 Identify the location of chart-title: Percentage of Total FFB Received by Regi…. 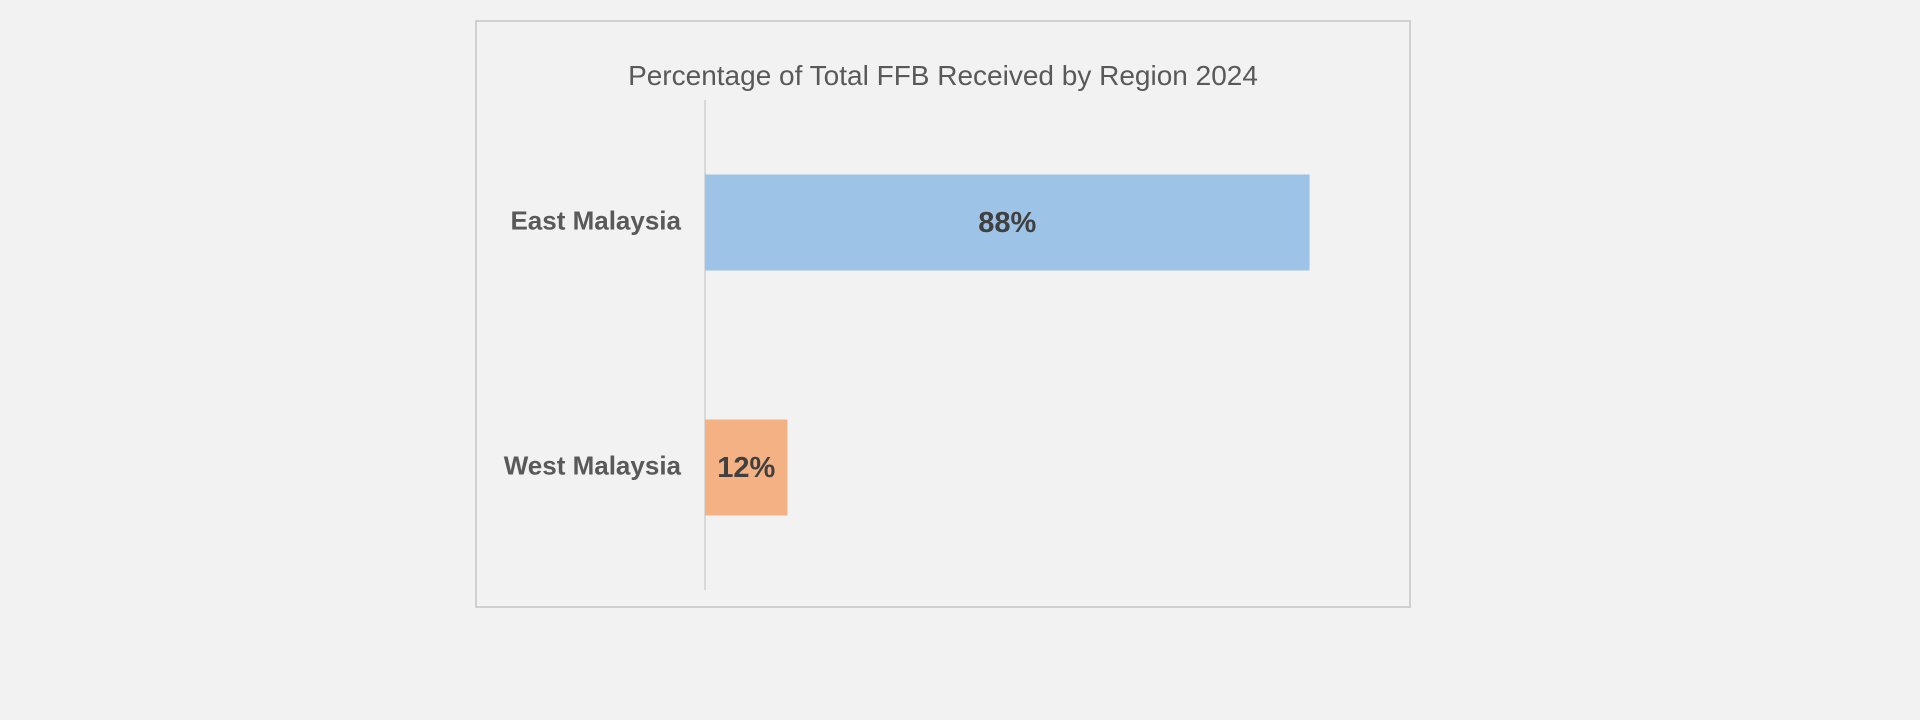
(943, 75).